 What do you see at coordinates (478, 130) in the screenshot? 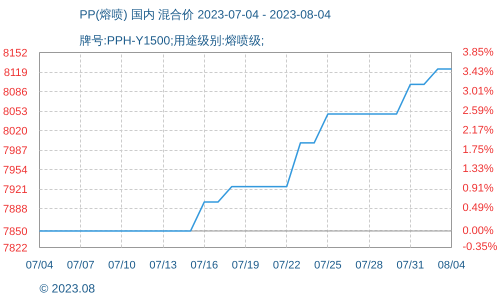
I see `y2-tick-label: 2.17%` at bounding box center [478, 130].